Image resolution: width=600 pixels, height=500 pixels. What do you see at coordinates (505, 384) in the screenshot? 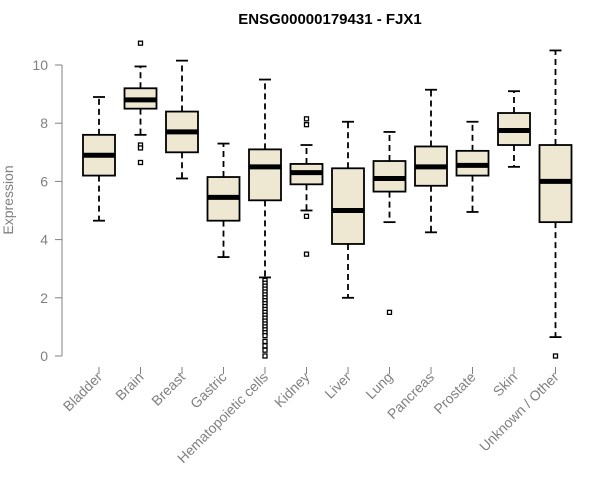
I see `x-tick-label: Skin` at bounding box center [505, 384].